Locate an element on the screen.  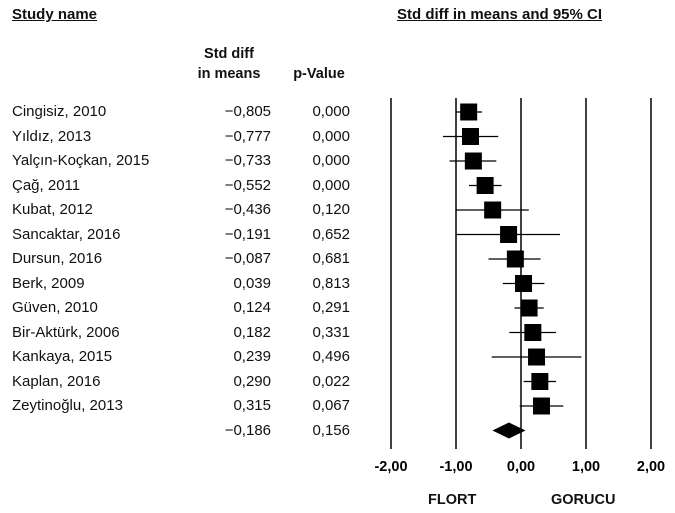
std-diff-value: 0,315 is located at coordinates (252, 405).